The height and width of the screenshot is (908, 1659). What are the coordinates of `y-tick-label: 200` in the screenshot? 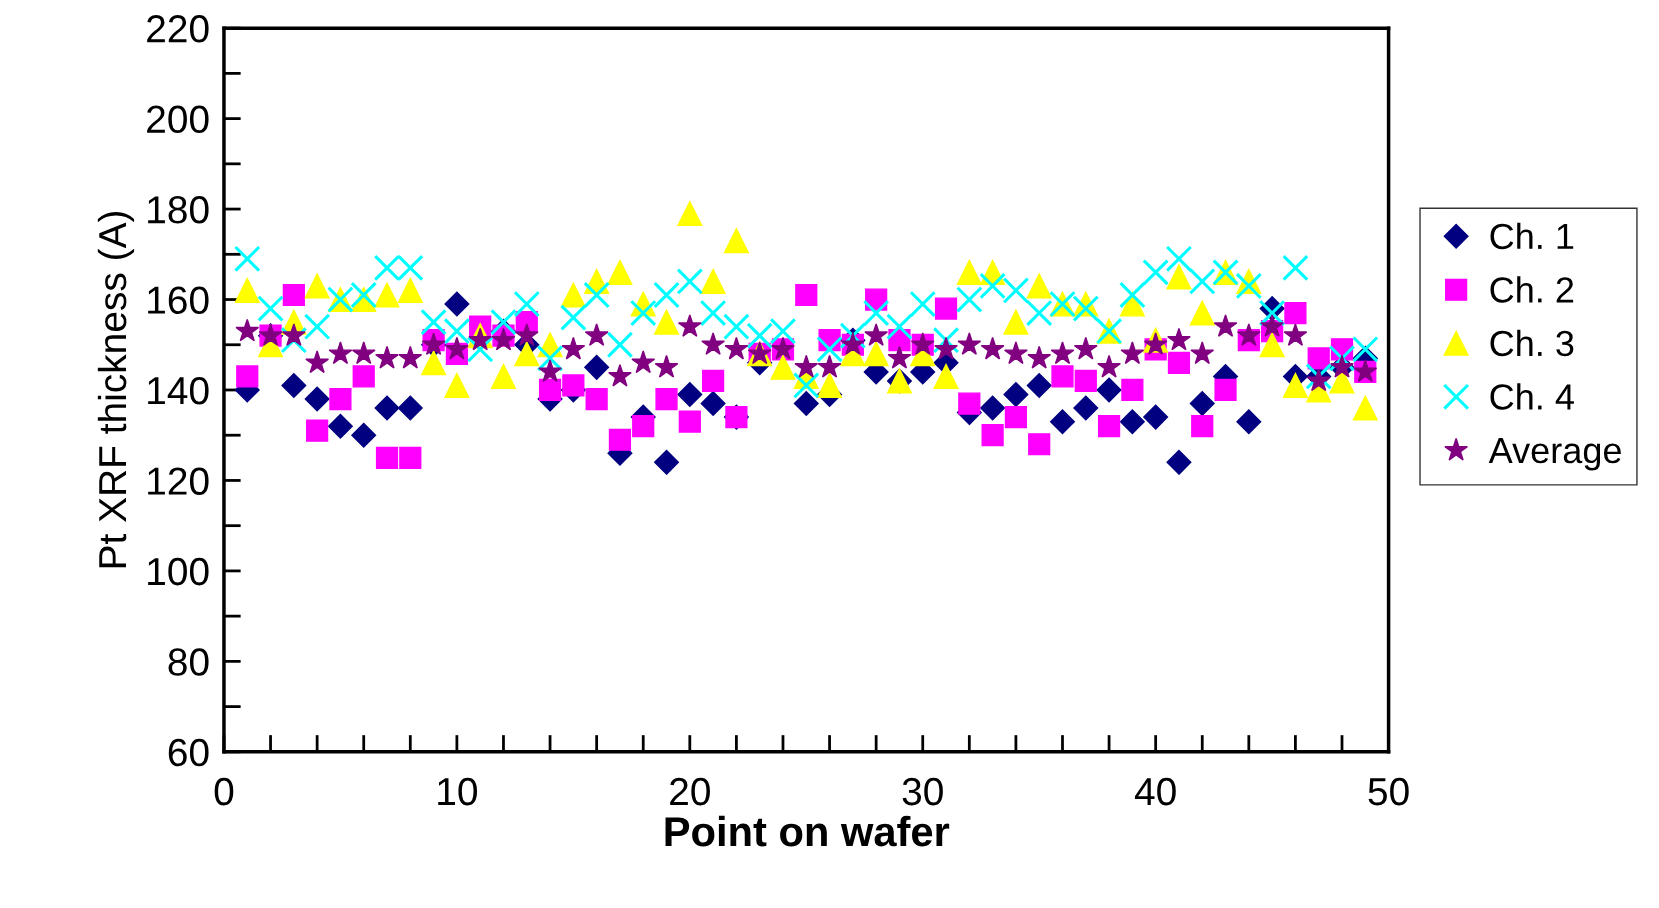 It's located at (178, 119).